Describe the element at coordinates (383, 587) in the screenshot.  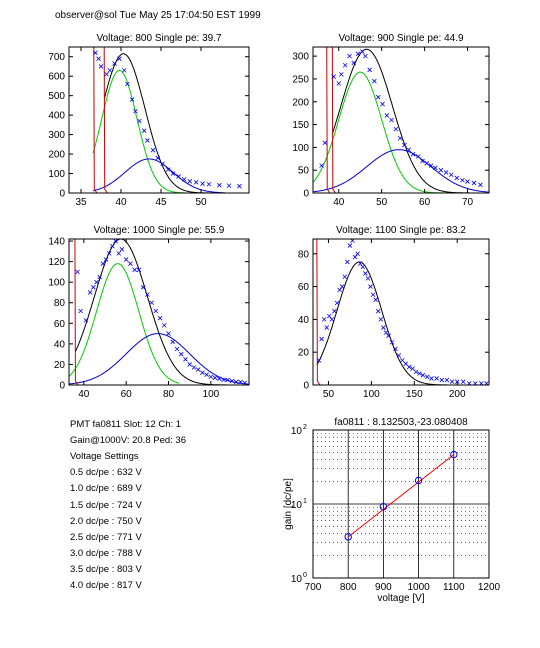
I see `x-tick-label: 900` at that location.